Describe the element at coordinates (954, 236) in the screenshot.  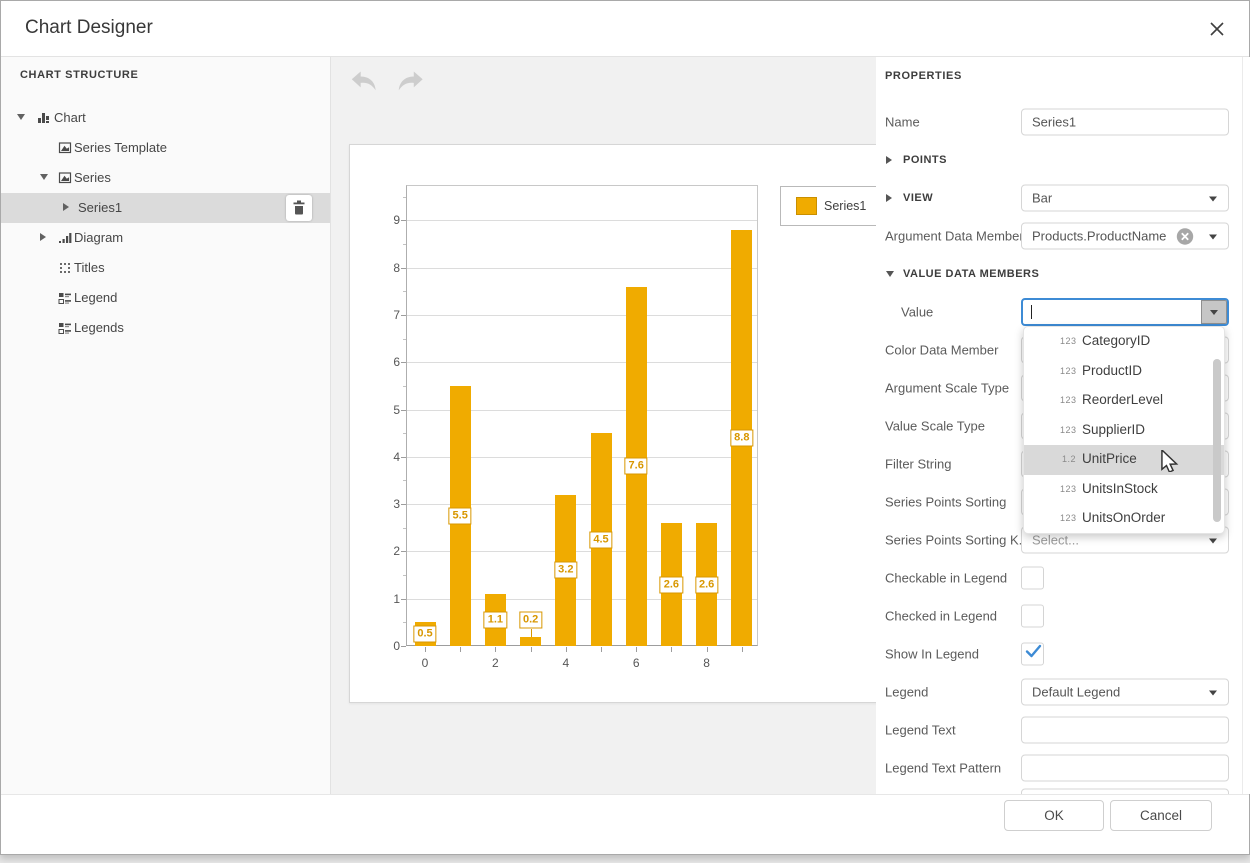
I see `property-label: Argument Data Member` at that location.